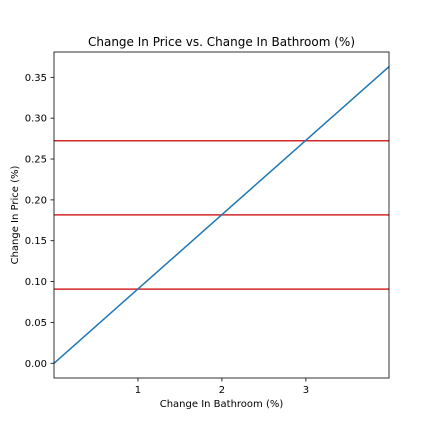  I want to click on y-tick-label: 0.10, so click(36, 282).